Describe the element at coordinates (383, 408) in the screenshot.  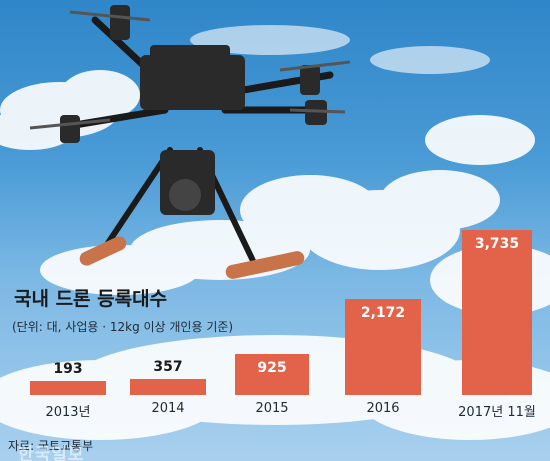
I see `category-label-3: 2016` at that location.